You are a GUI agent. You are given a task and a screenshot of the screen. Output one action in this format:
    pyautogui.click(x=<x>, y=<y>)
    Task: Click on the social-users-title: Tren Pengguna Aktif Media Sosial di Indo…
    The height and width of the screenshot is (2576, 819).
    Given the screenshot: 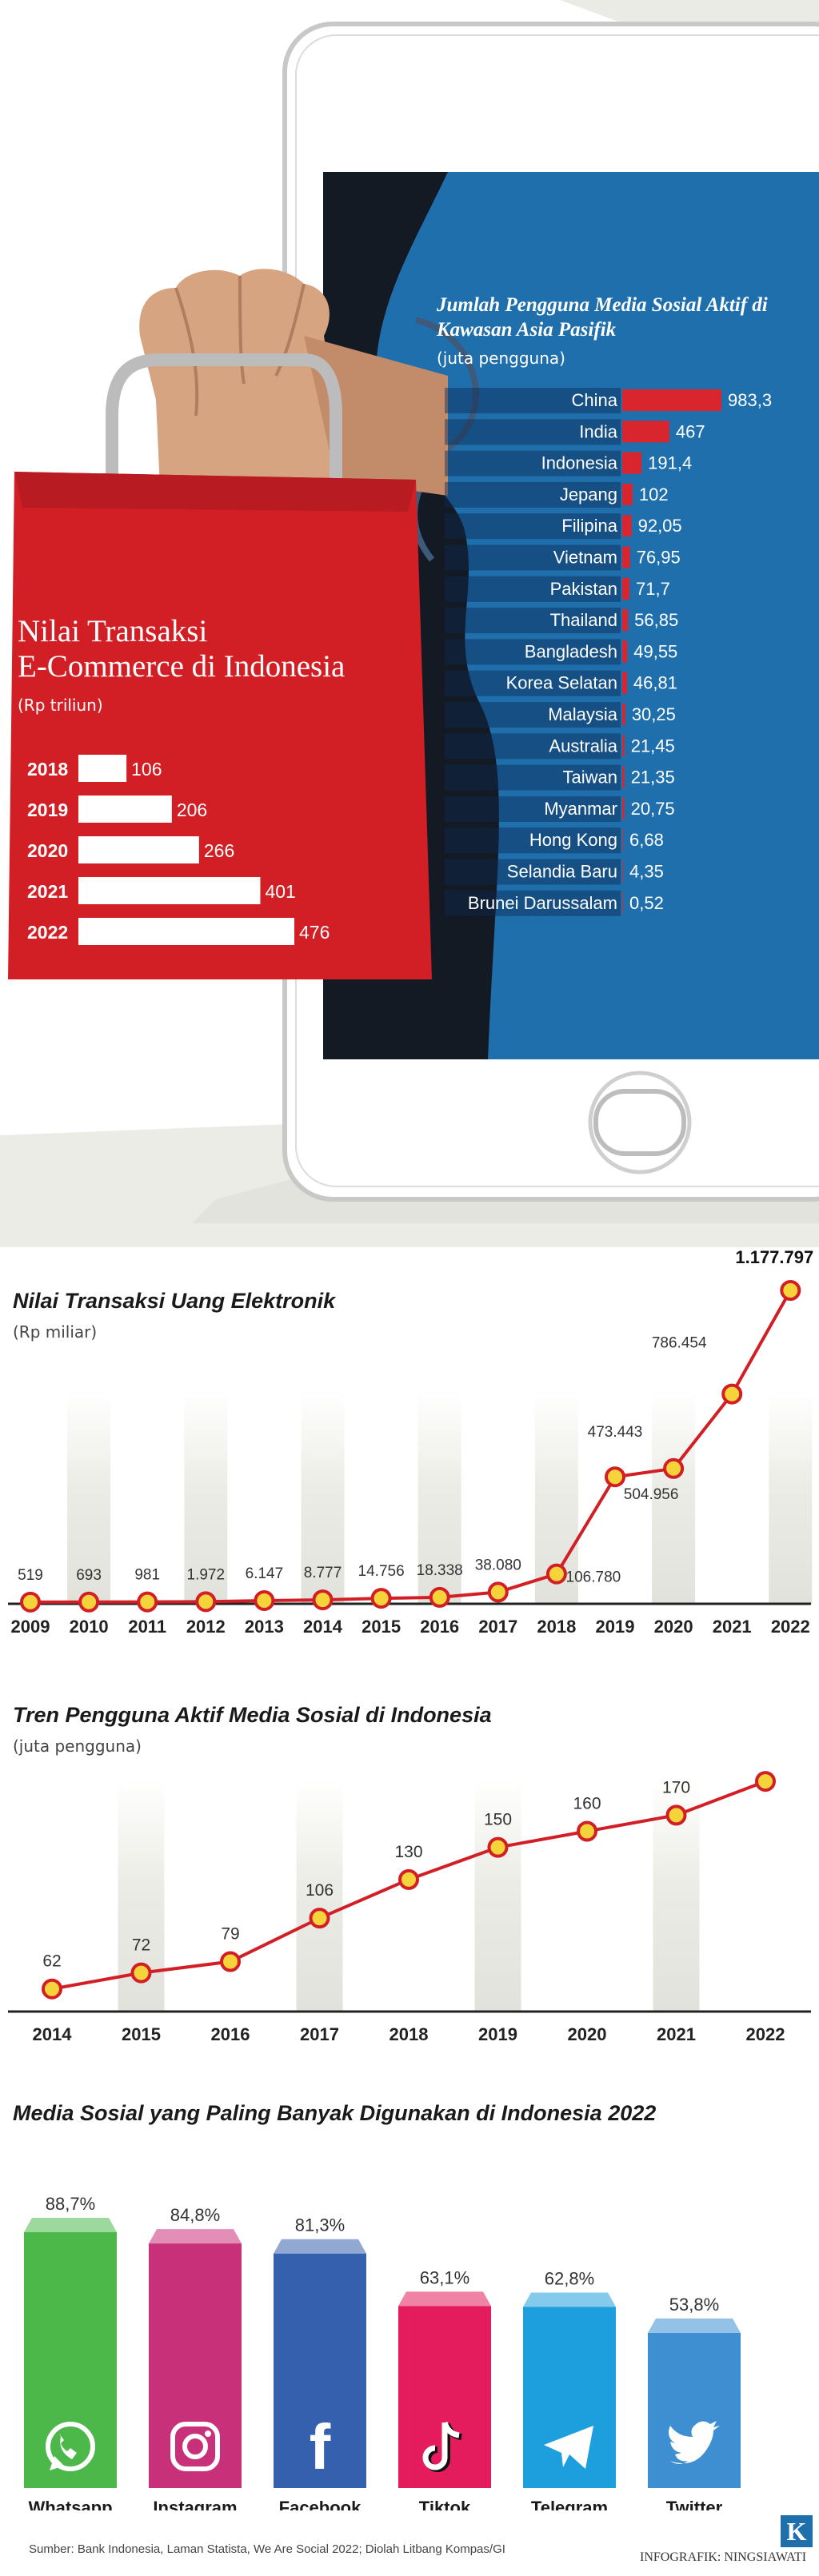 What is the action you would take?
    pyautogui.click(x=252, y=1715)
    